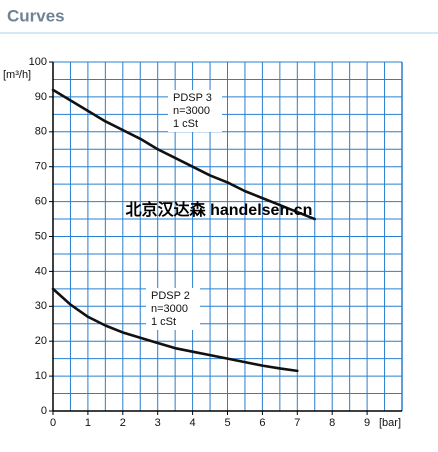  I want to click on x-tick-label: 5, so click(227, 423).